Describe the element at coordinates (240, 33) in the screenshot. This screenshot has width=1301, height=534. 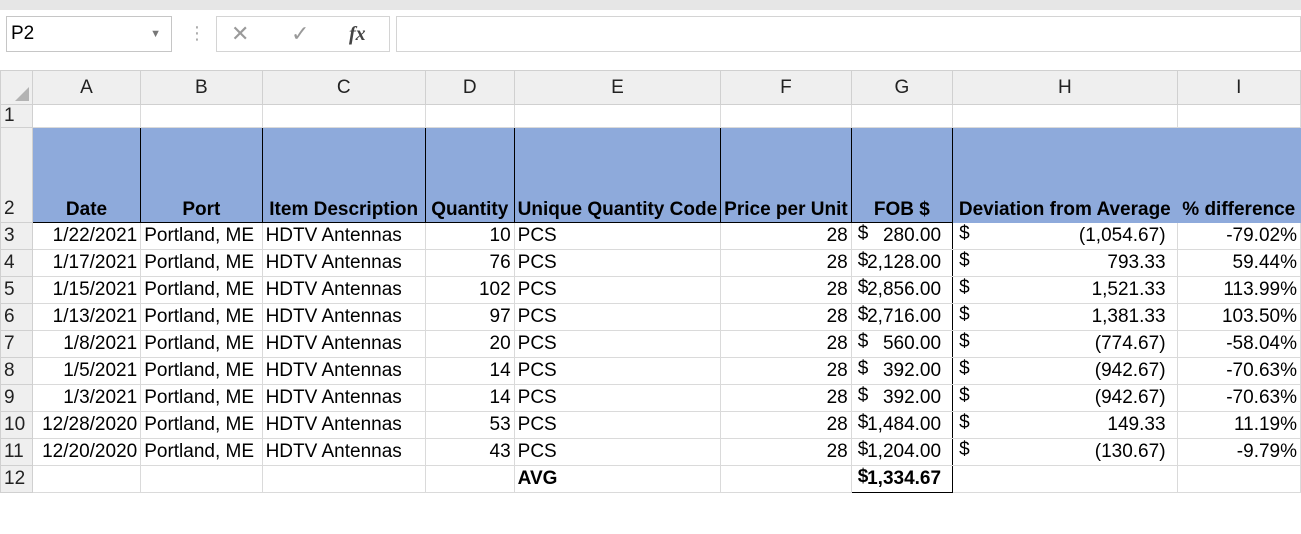
I see `cancel-icon: ✕` at that location.